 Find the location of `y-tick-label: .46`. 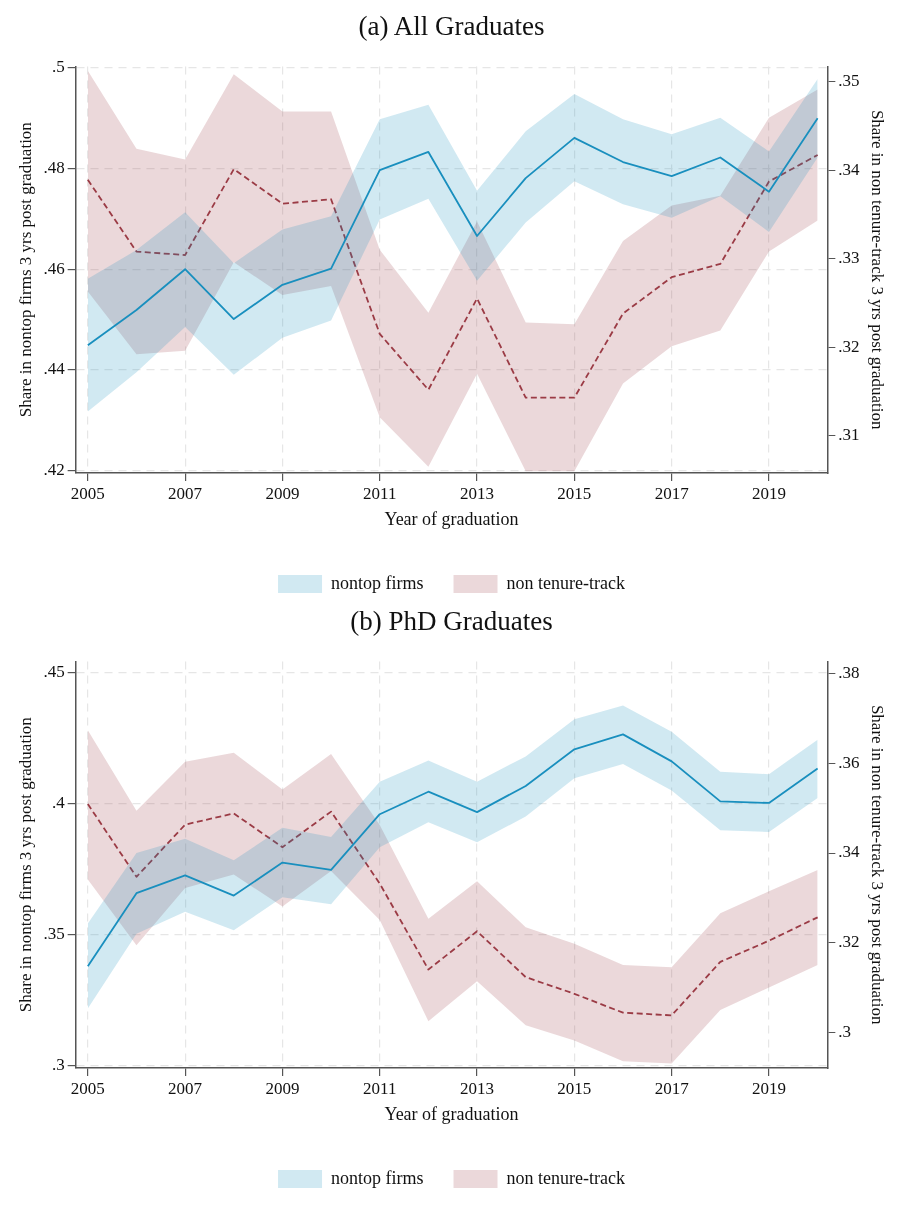

y-tick-label: .46 is located at coordinates (54, 268).